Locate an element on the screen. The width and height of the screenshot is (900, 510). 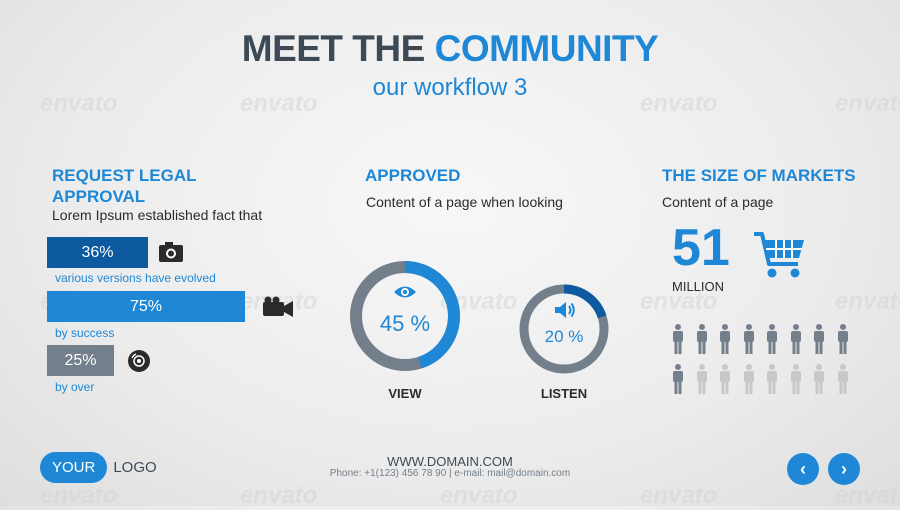
progress-bar-36: 36% is located at coordinates (97, 252).